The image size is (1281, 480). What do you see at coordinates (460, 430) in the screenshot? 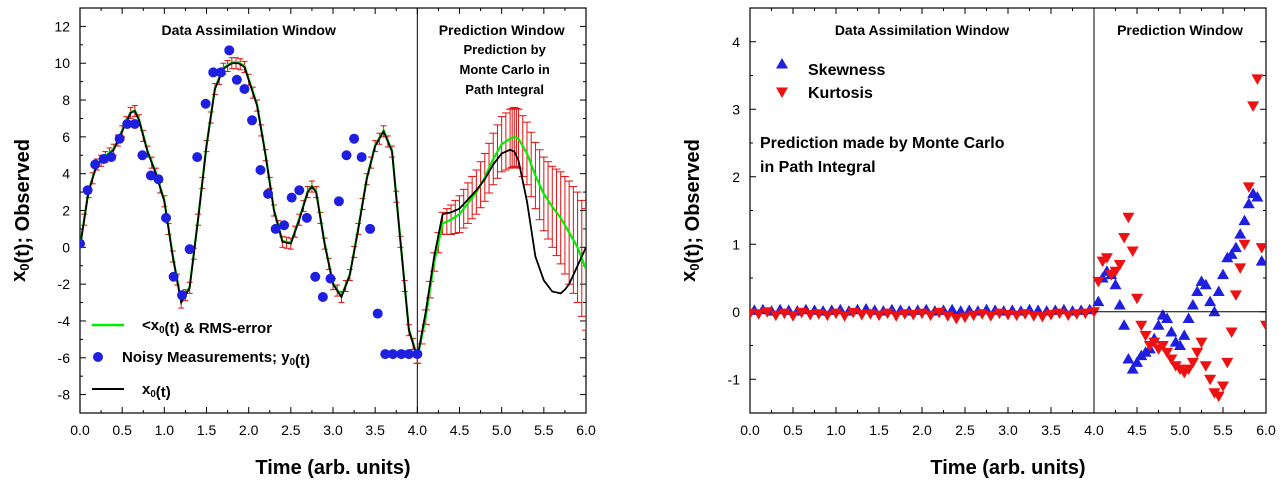
I see `x-tick-label: 4.5` at bounding box center [460, 430].